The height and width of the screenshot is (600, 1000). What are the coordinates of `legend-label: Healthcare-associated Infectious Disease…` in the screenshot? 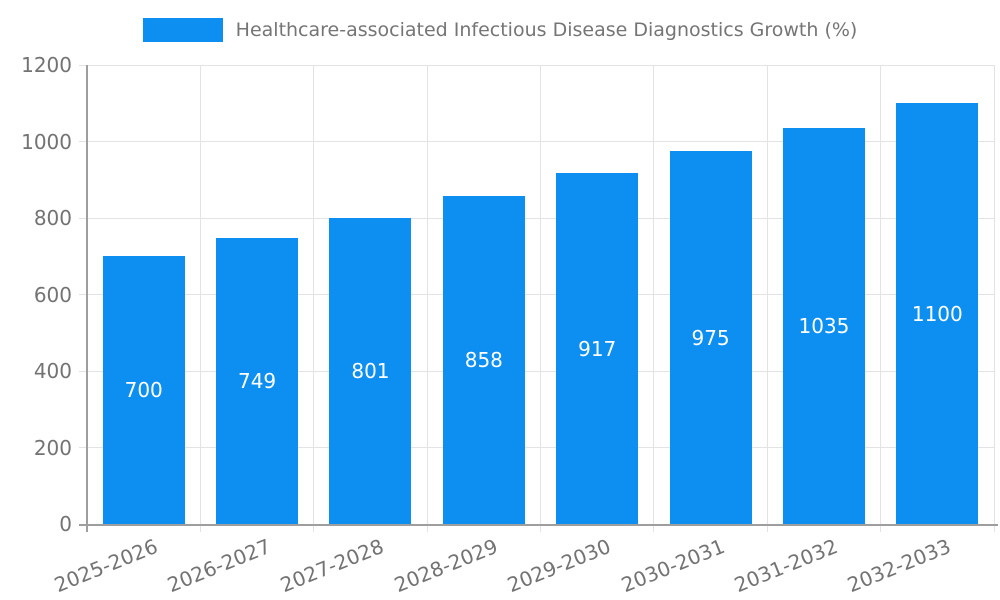 It's located at (546, 30).